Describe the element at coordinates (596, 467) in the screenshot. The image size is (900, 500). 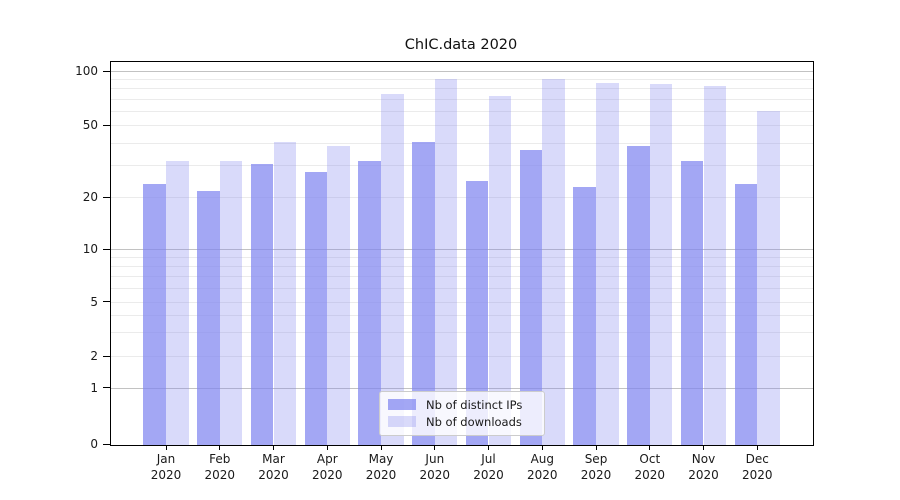
I see `x-tick-label-sep: Sep 2020` at that location.